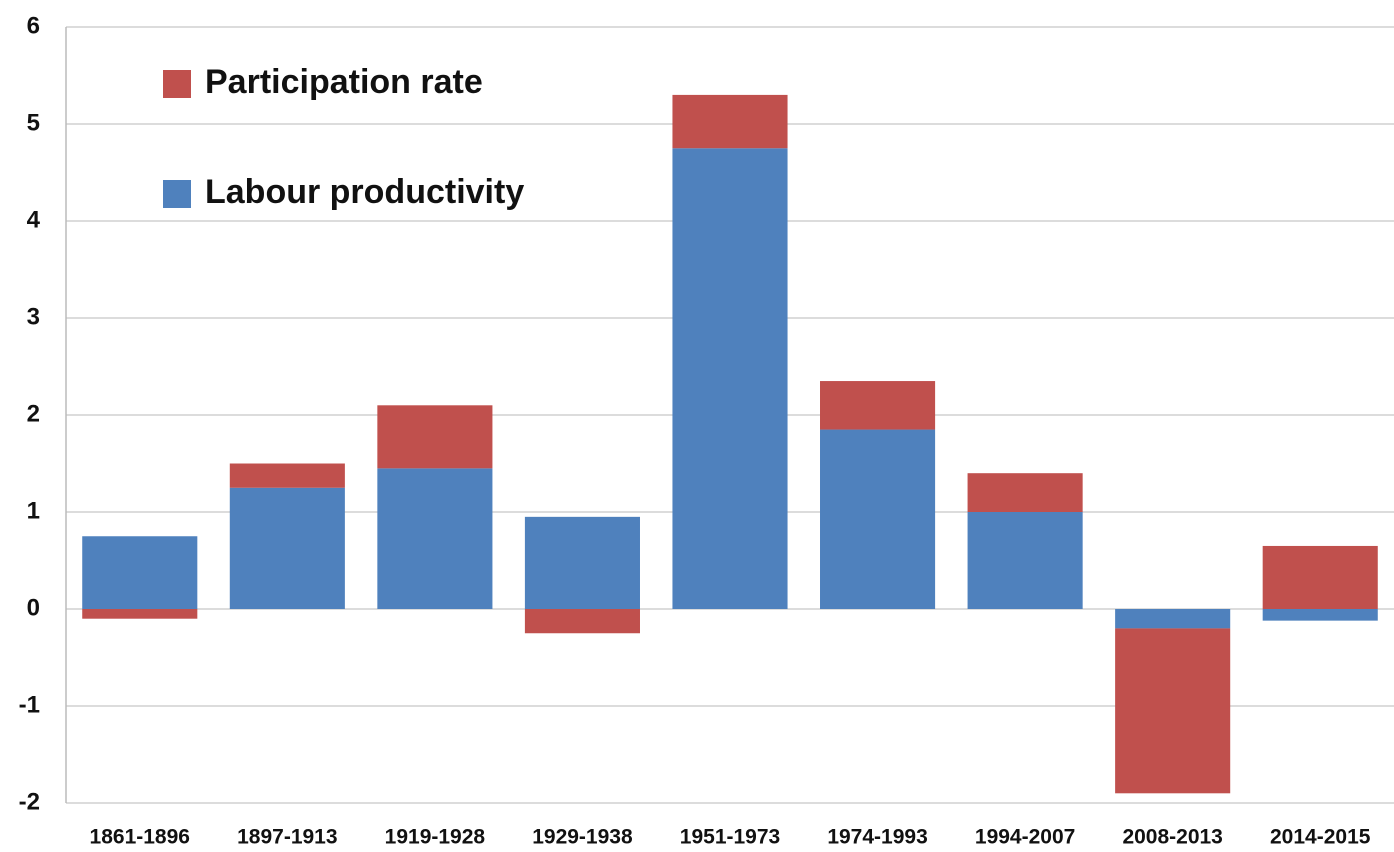 This screenshot has height=852, width=1394. What do you see at coordinates (33, 316) in the screenshot?
I see `y-tick-label: 3` at bounding box center [33, 316].